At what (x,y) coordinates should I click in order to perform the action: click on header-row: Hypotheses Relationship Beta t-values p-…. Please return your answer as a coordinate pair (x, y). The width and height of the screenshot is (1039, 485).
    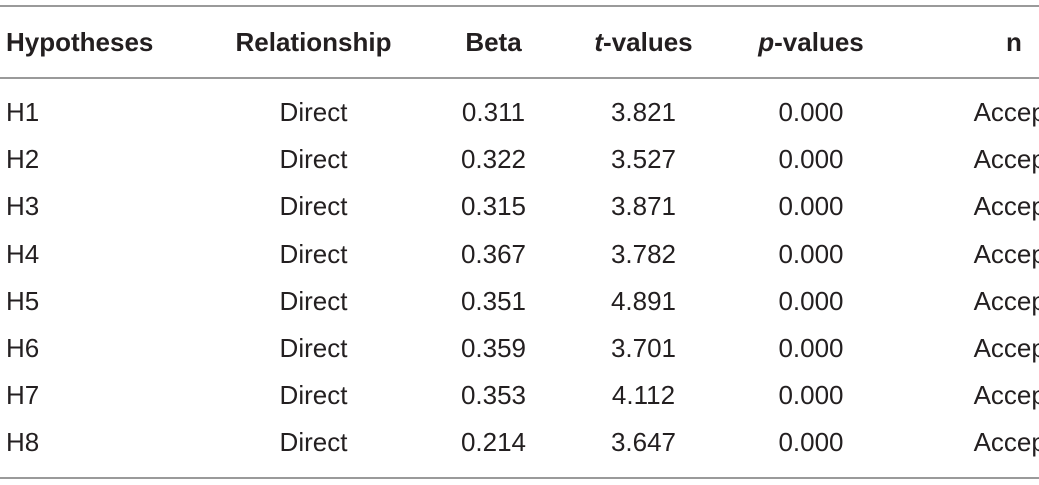
    Looking at the image, I should click on (519, 42).